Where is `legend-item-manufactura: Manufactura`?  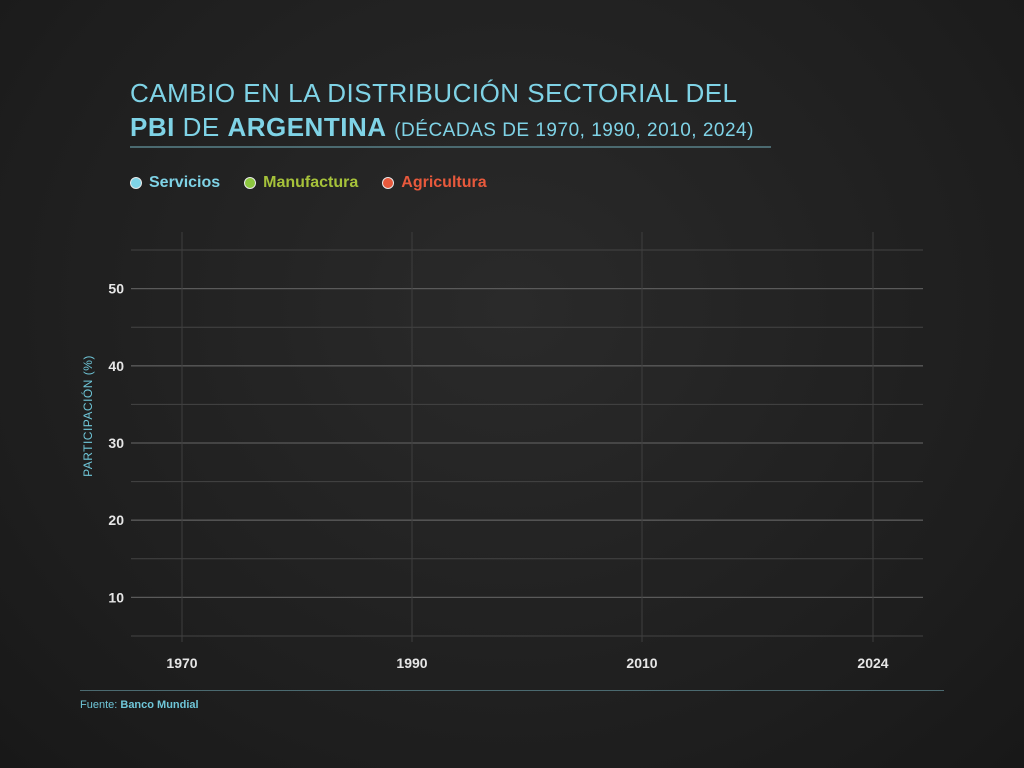
legend-item-manufactura: Manufactura is located at coordinates (301, 183).